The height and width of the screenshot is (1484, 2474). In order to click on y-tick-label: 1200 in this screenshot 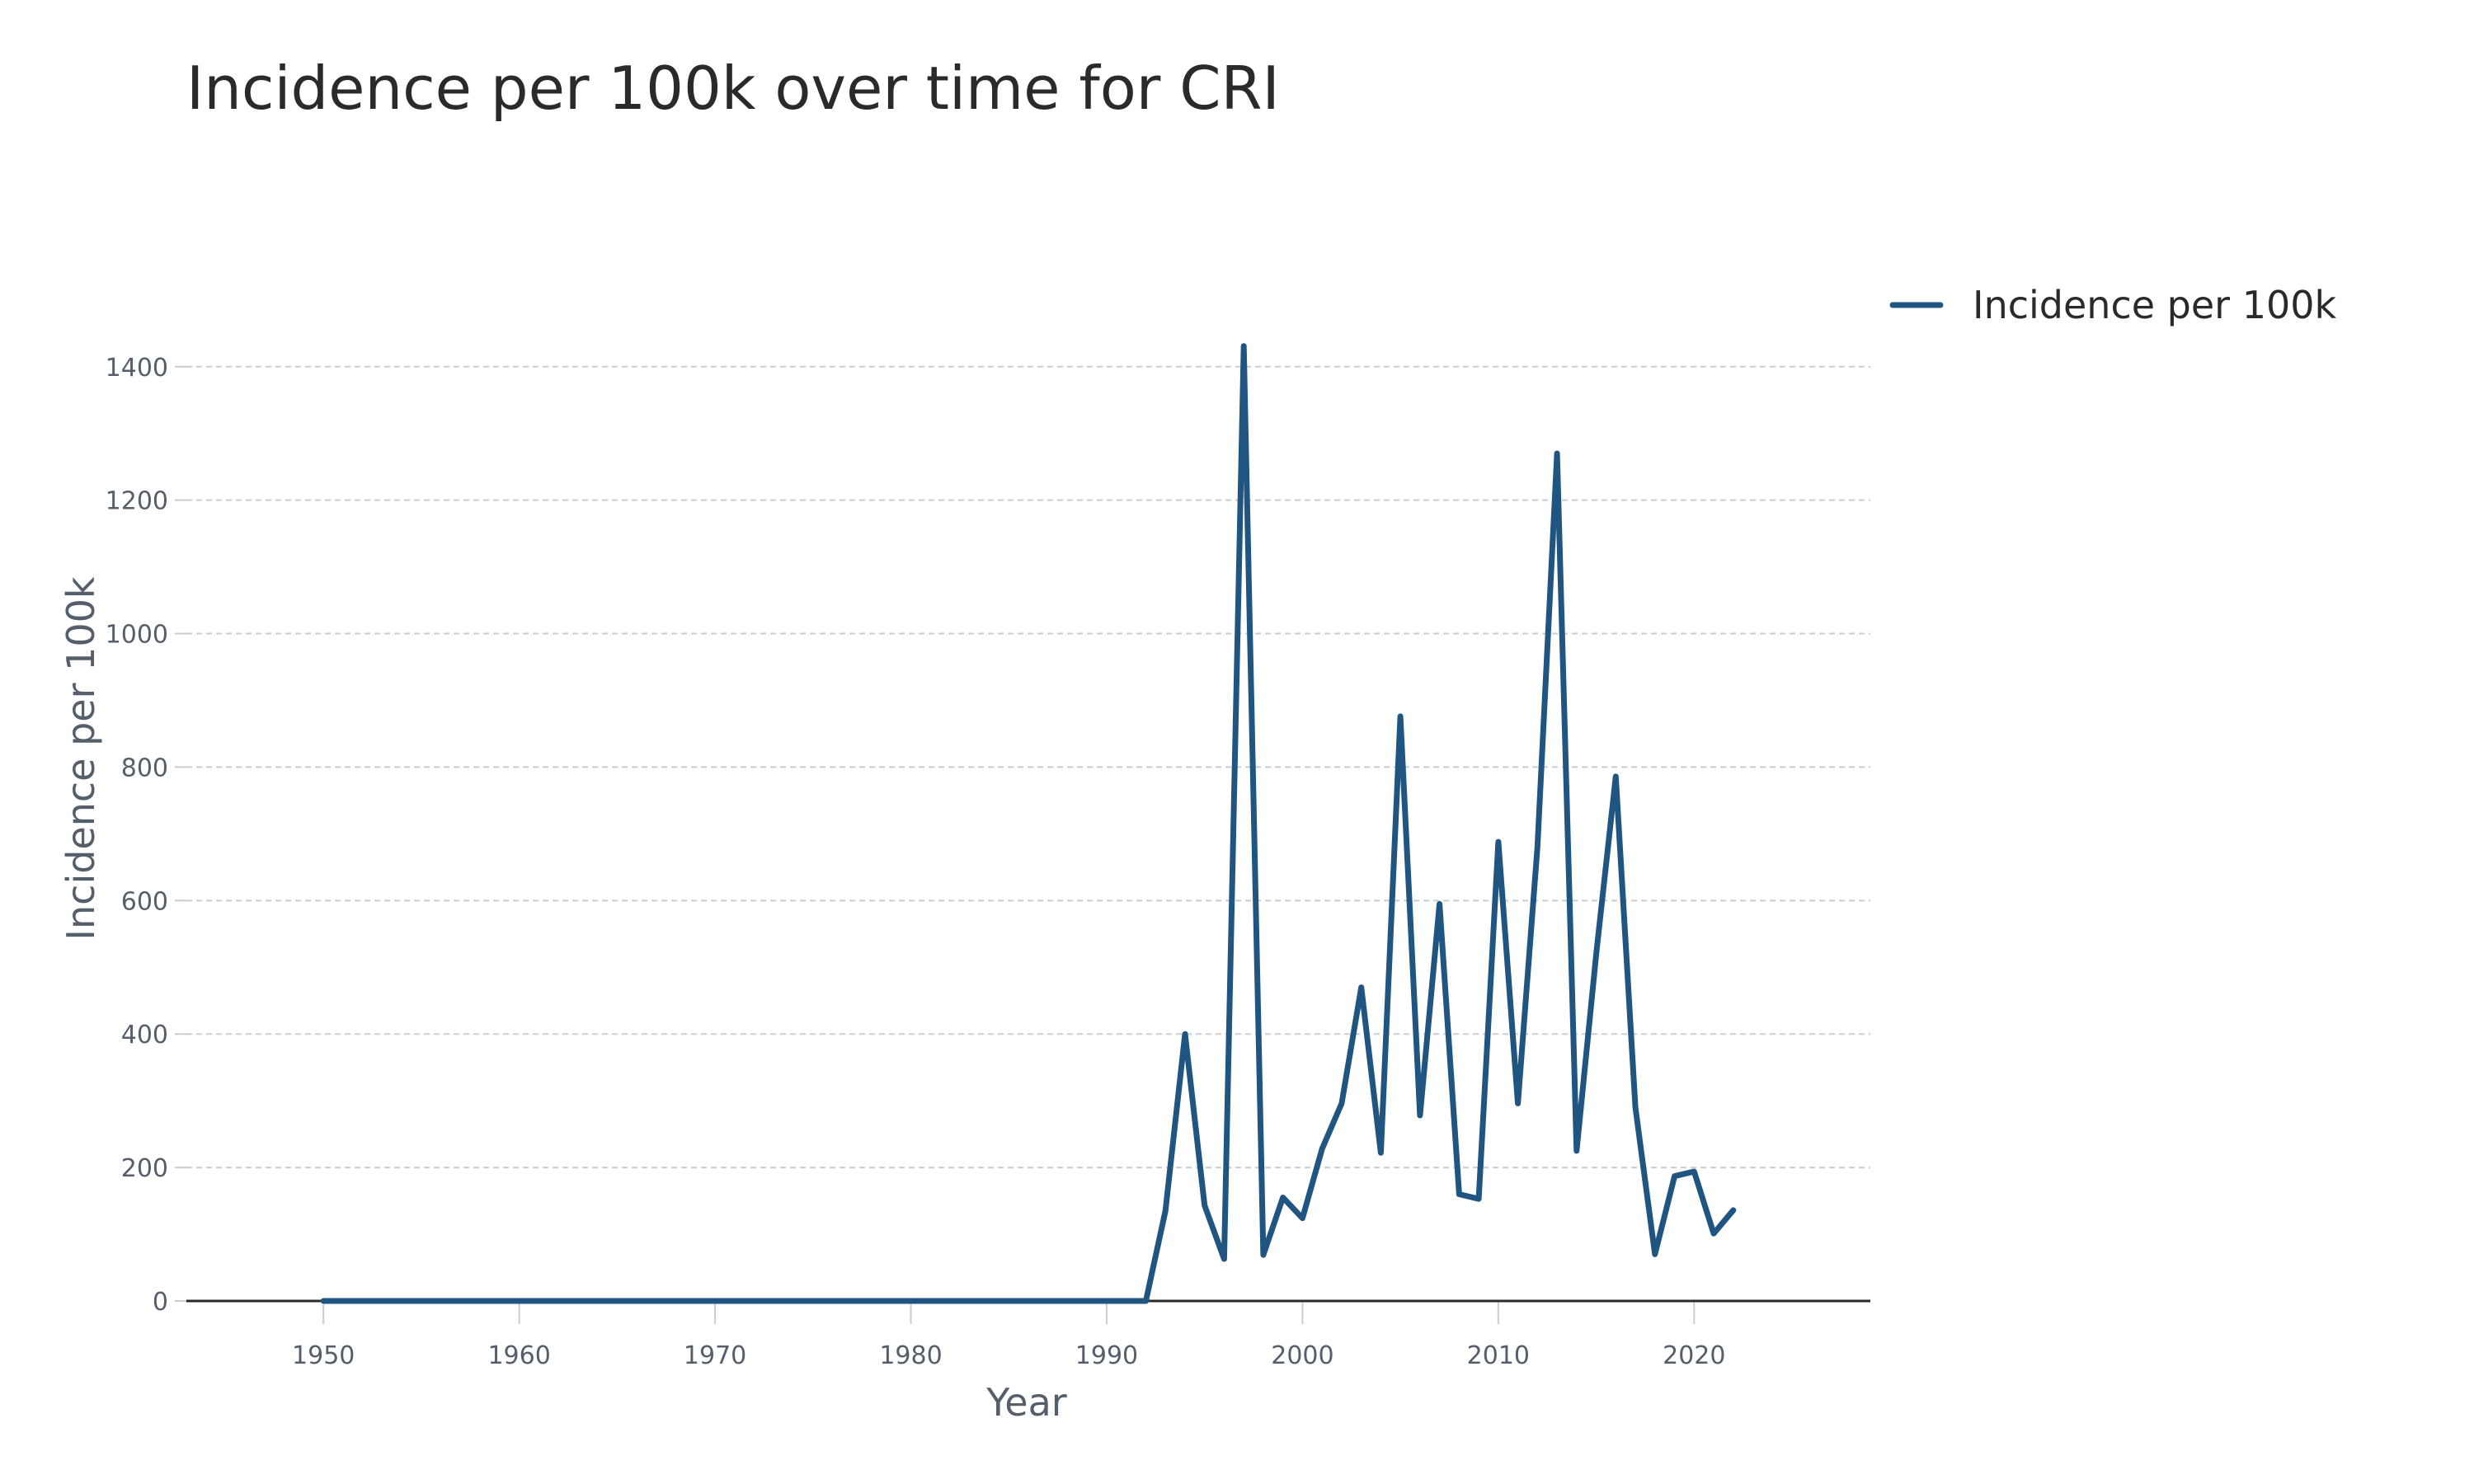, I will do `click(137, 501)`.